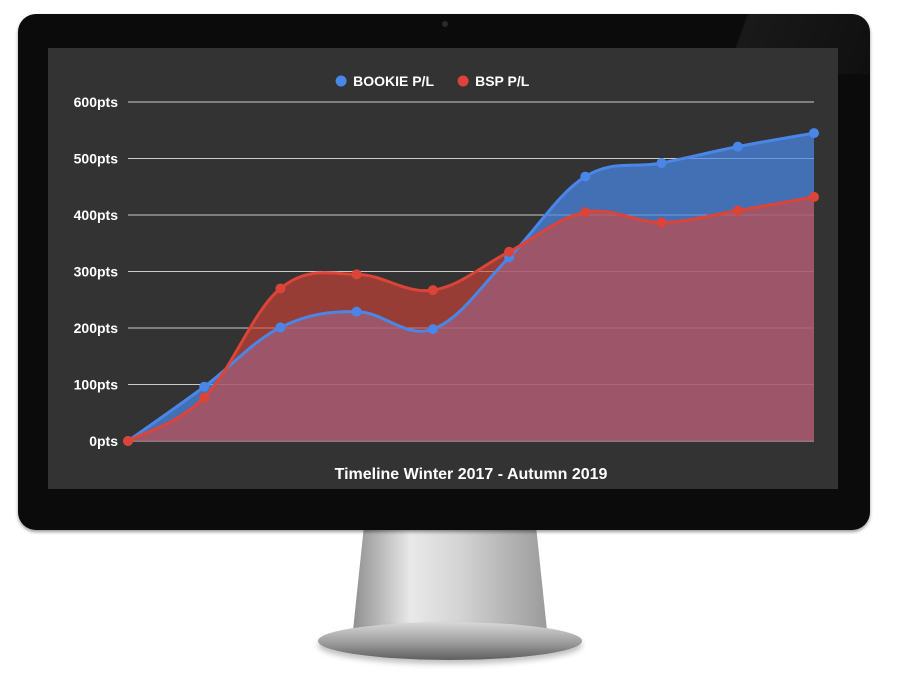  I want to click on y-tick-label: 100pts, so click(96, 385).